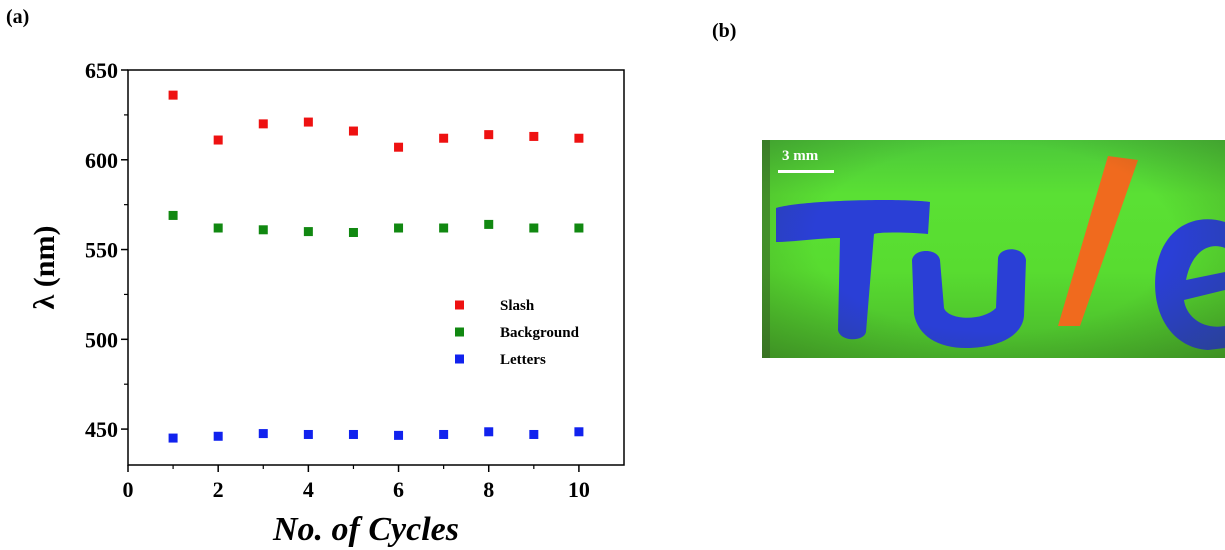 Image resolution: width=1225 pixels, height=550 pixels. Describe the element at coordinates (766, 249) in the screenshot. I see `photo-dark-edge` at that location.